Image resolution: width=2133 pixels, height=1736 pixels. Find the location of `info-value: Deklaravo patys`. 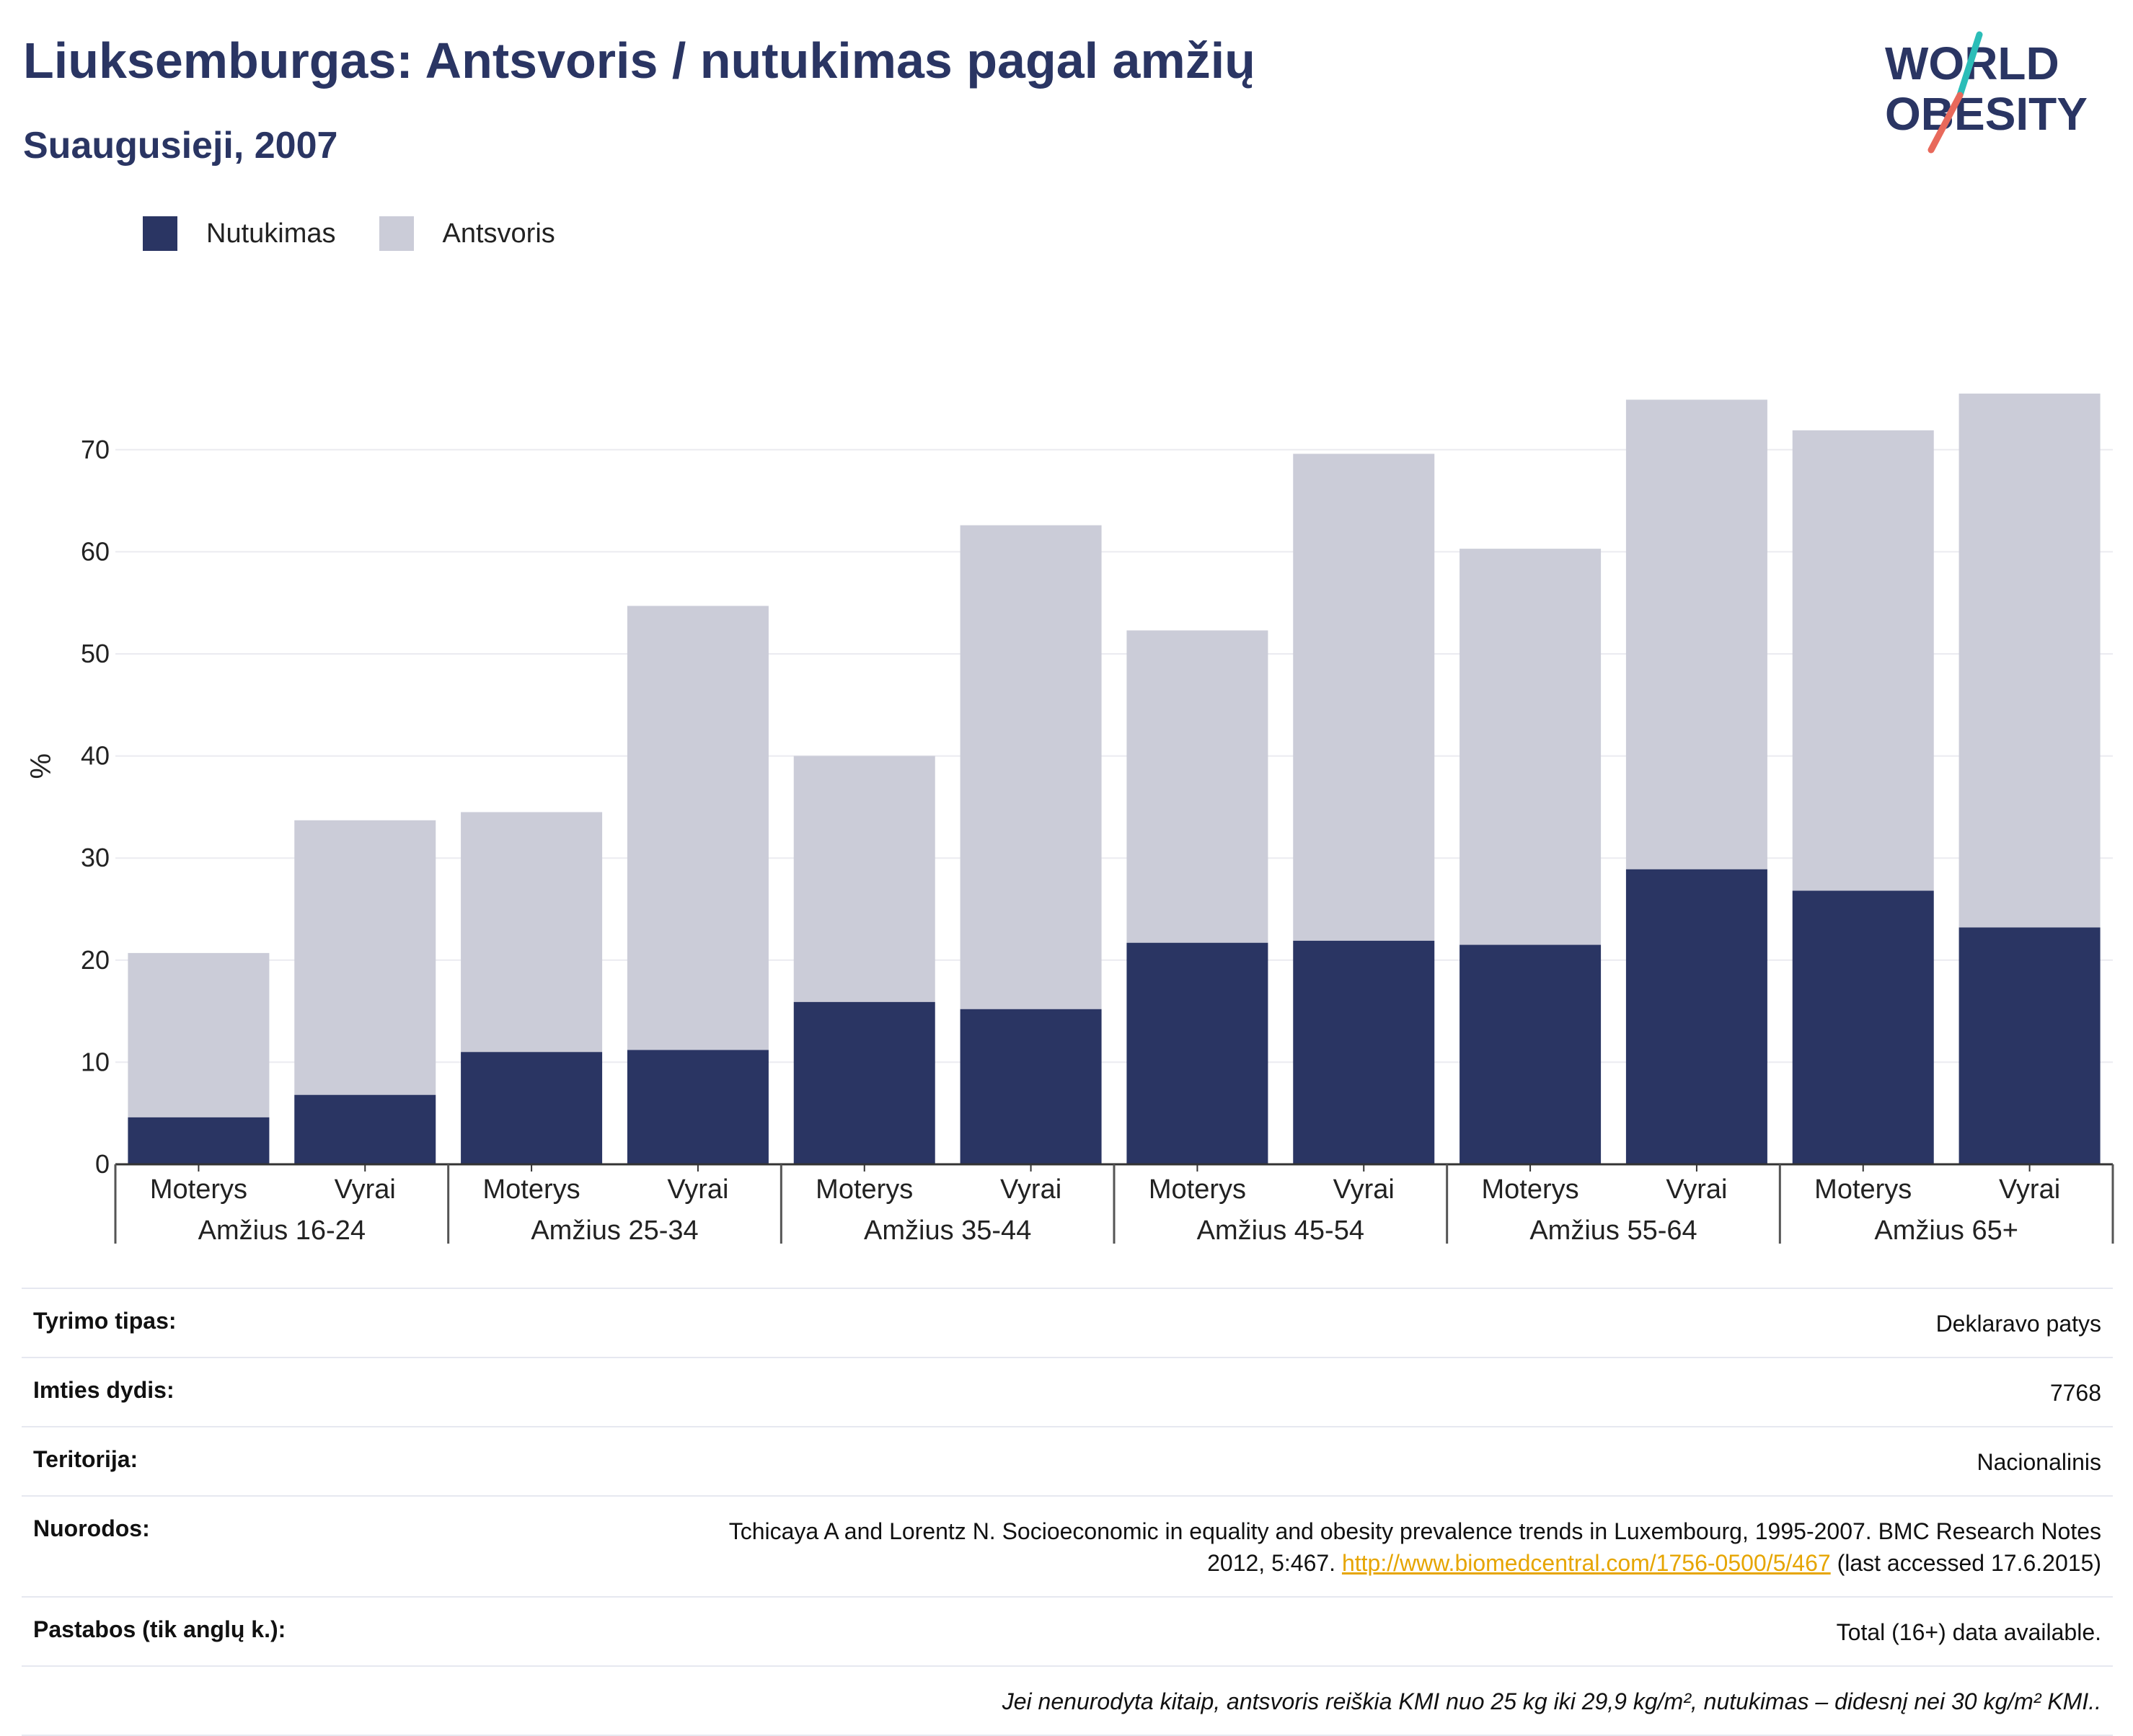

info-value: Deklaravo patys is located at coordinates (2018, 1324).